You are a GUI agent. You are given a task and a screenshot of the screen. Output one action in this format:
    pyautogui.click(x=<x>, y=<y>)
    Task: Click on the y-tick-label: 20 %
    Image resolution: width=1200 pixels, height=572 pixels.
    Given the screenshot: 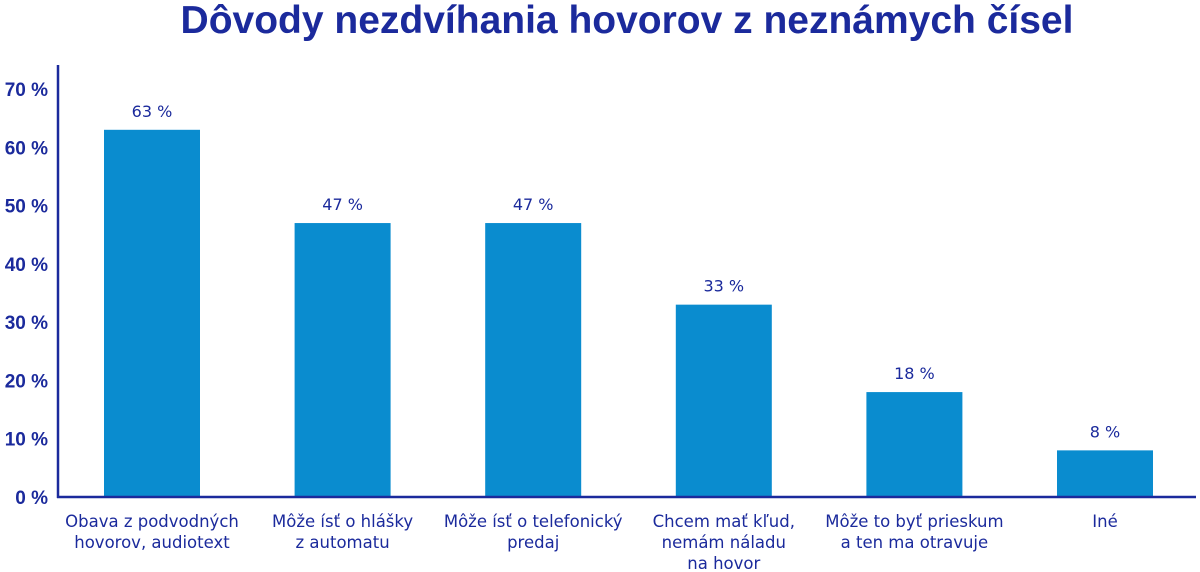 What is the action you would take?
    pyautogui.click(x=26, y=381)
    